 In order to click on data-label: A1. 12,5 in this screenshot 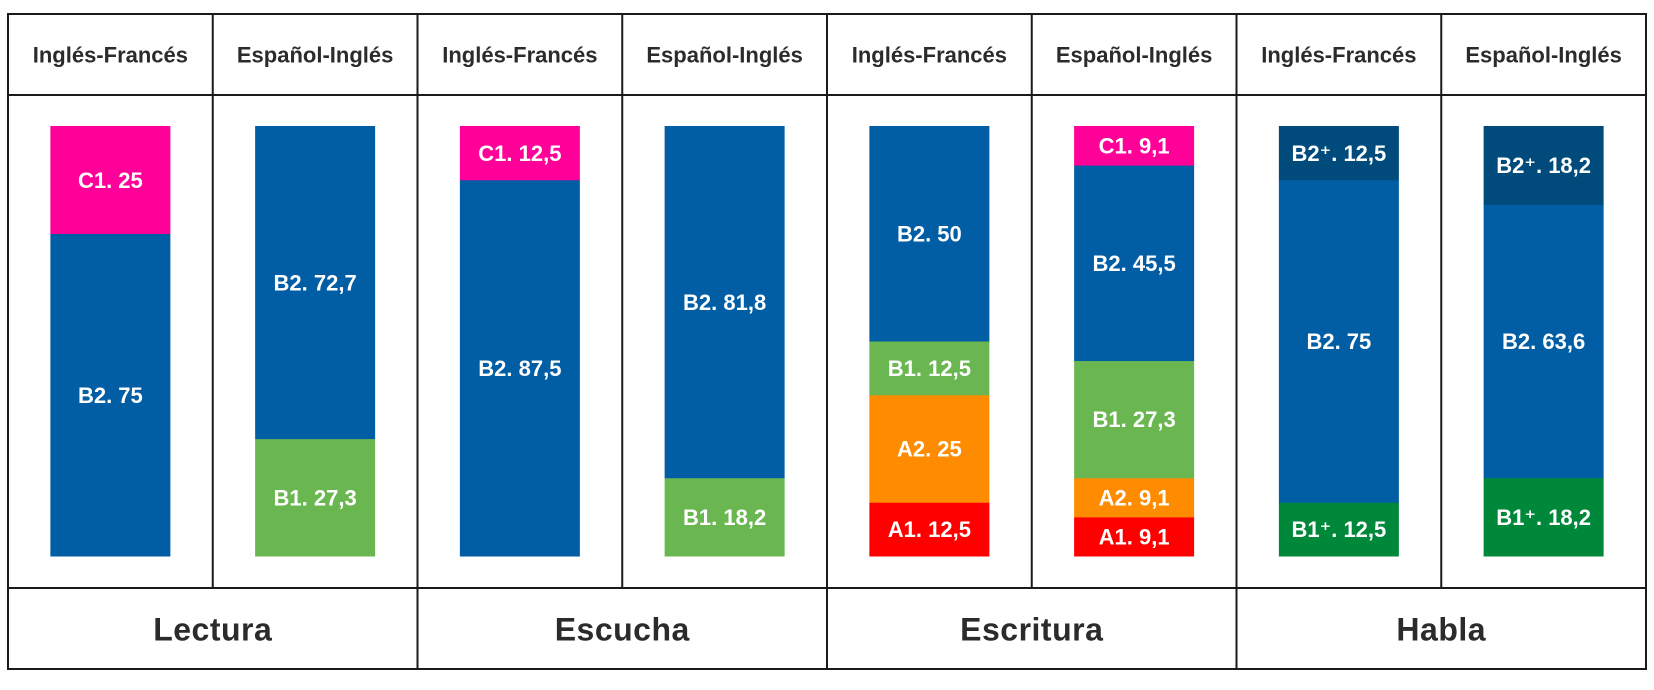, I will do `click(929, 529)`.